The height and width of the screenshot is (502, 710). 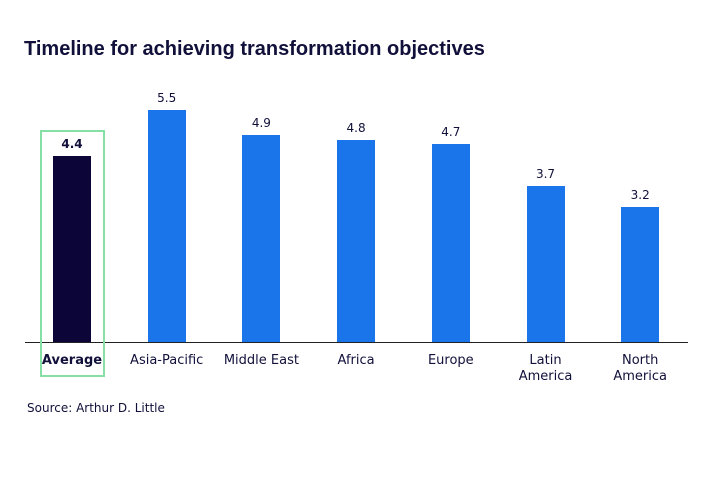 I want to click on x-tick-label: Africa, so click(x=356, y=360).